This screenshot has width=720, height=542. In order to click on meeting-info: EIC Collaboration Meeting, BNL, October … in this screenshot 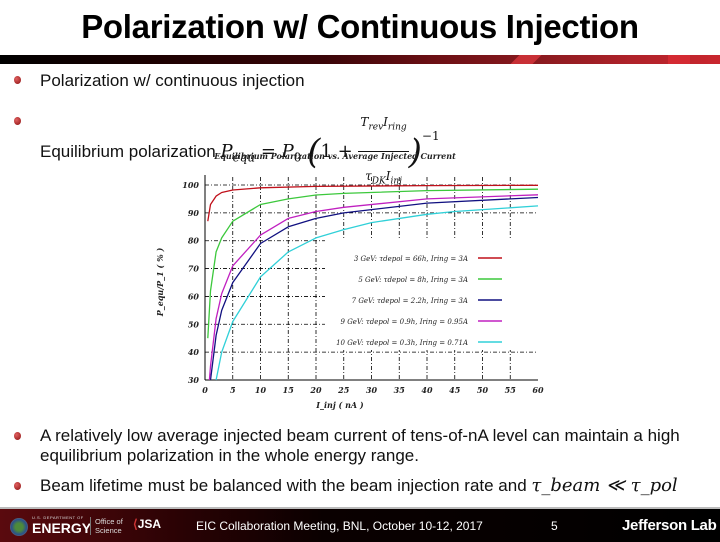, I will do `click(339, 526)`.